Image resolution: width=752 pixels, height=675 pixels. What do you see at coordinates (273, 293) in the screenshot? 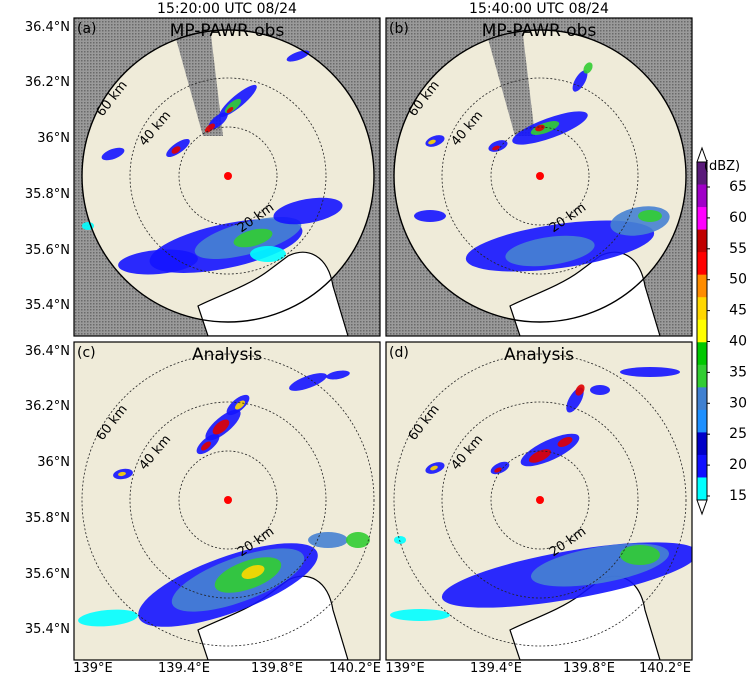
I see `tokyo-bay` at bounding box center [273, 293].